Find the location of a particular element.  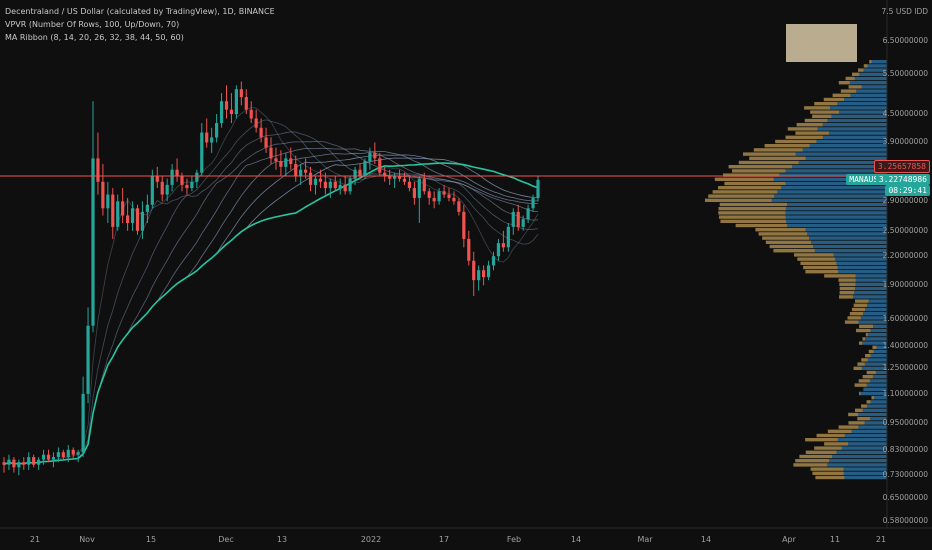

price-tick: 1.60000000 is located at coordinates (905, 319).